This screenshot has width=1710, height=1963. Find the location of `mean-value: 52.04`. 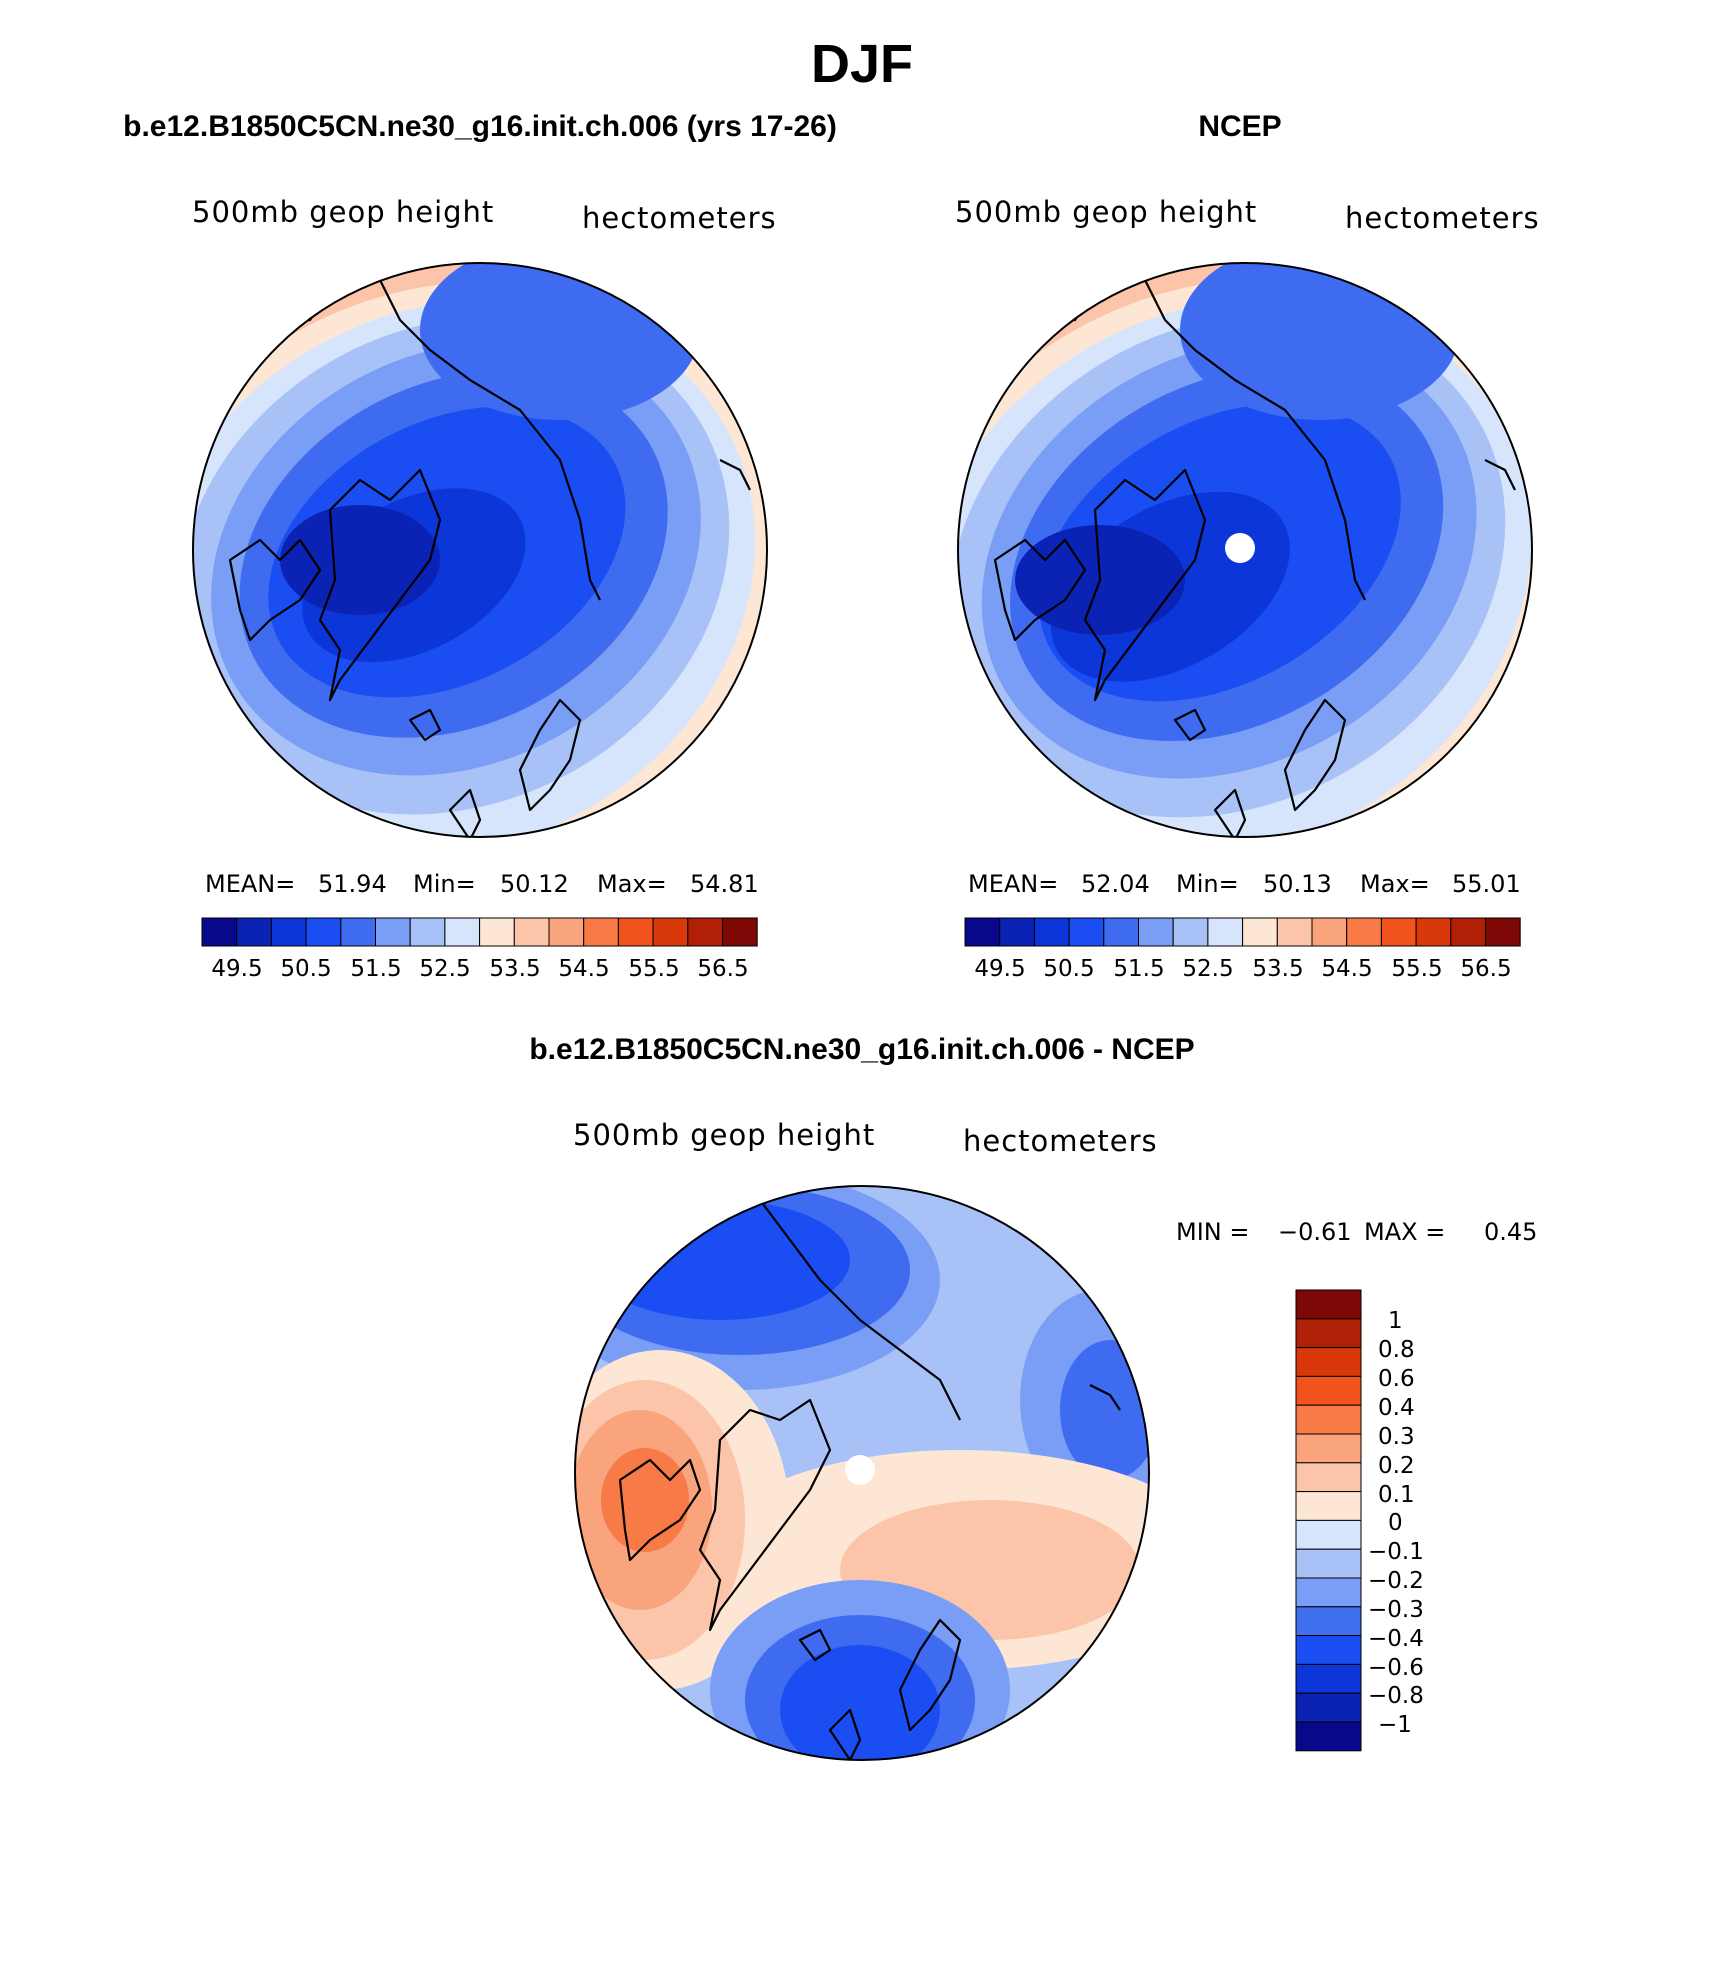

mean-value: 52.04 is located at coordinates (1115, 884).